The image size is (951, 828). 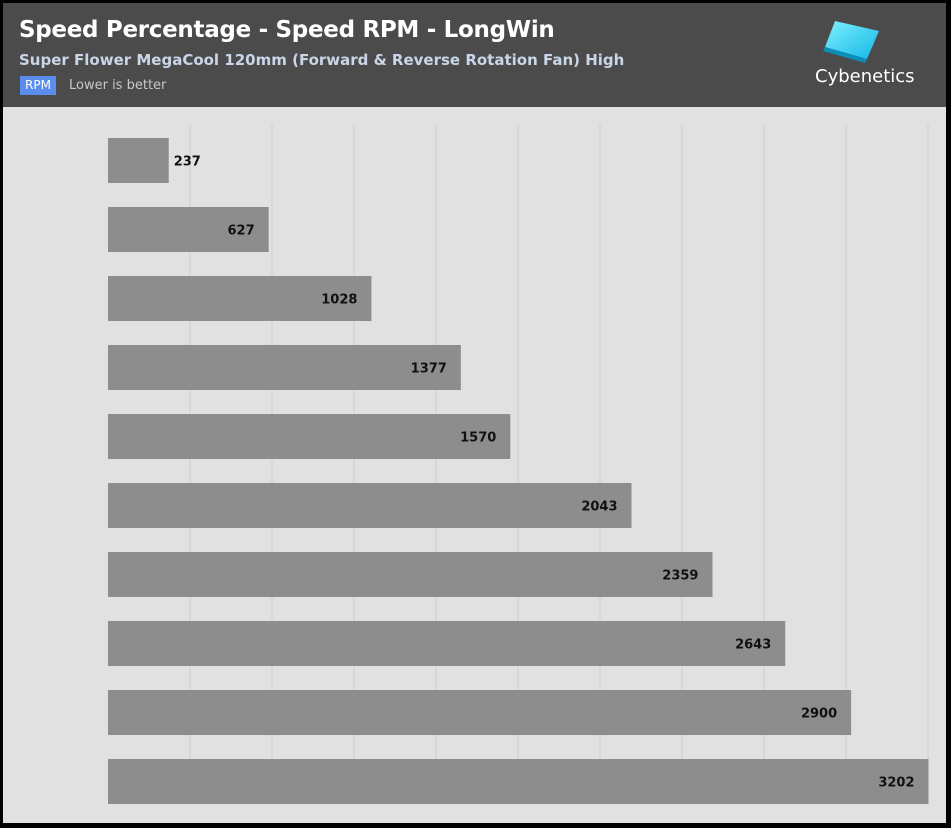 I want to click on cybenetics-logo: Cybenetics, so click(x=867, y=56).